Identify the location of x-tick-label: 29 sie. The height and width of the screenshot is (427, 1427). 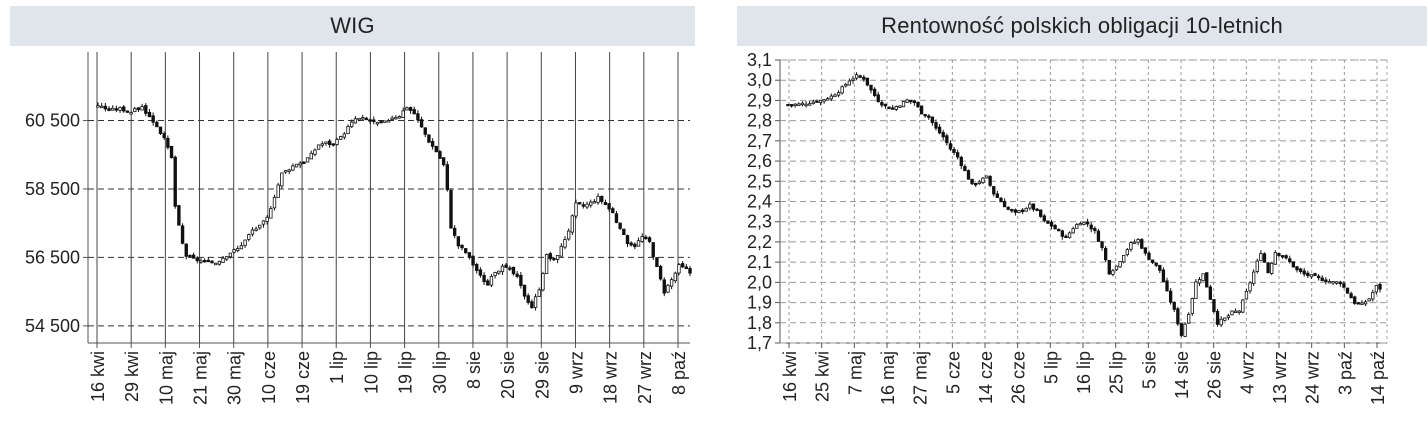
(542, 375).